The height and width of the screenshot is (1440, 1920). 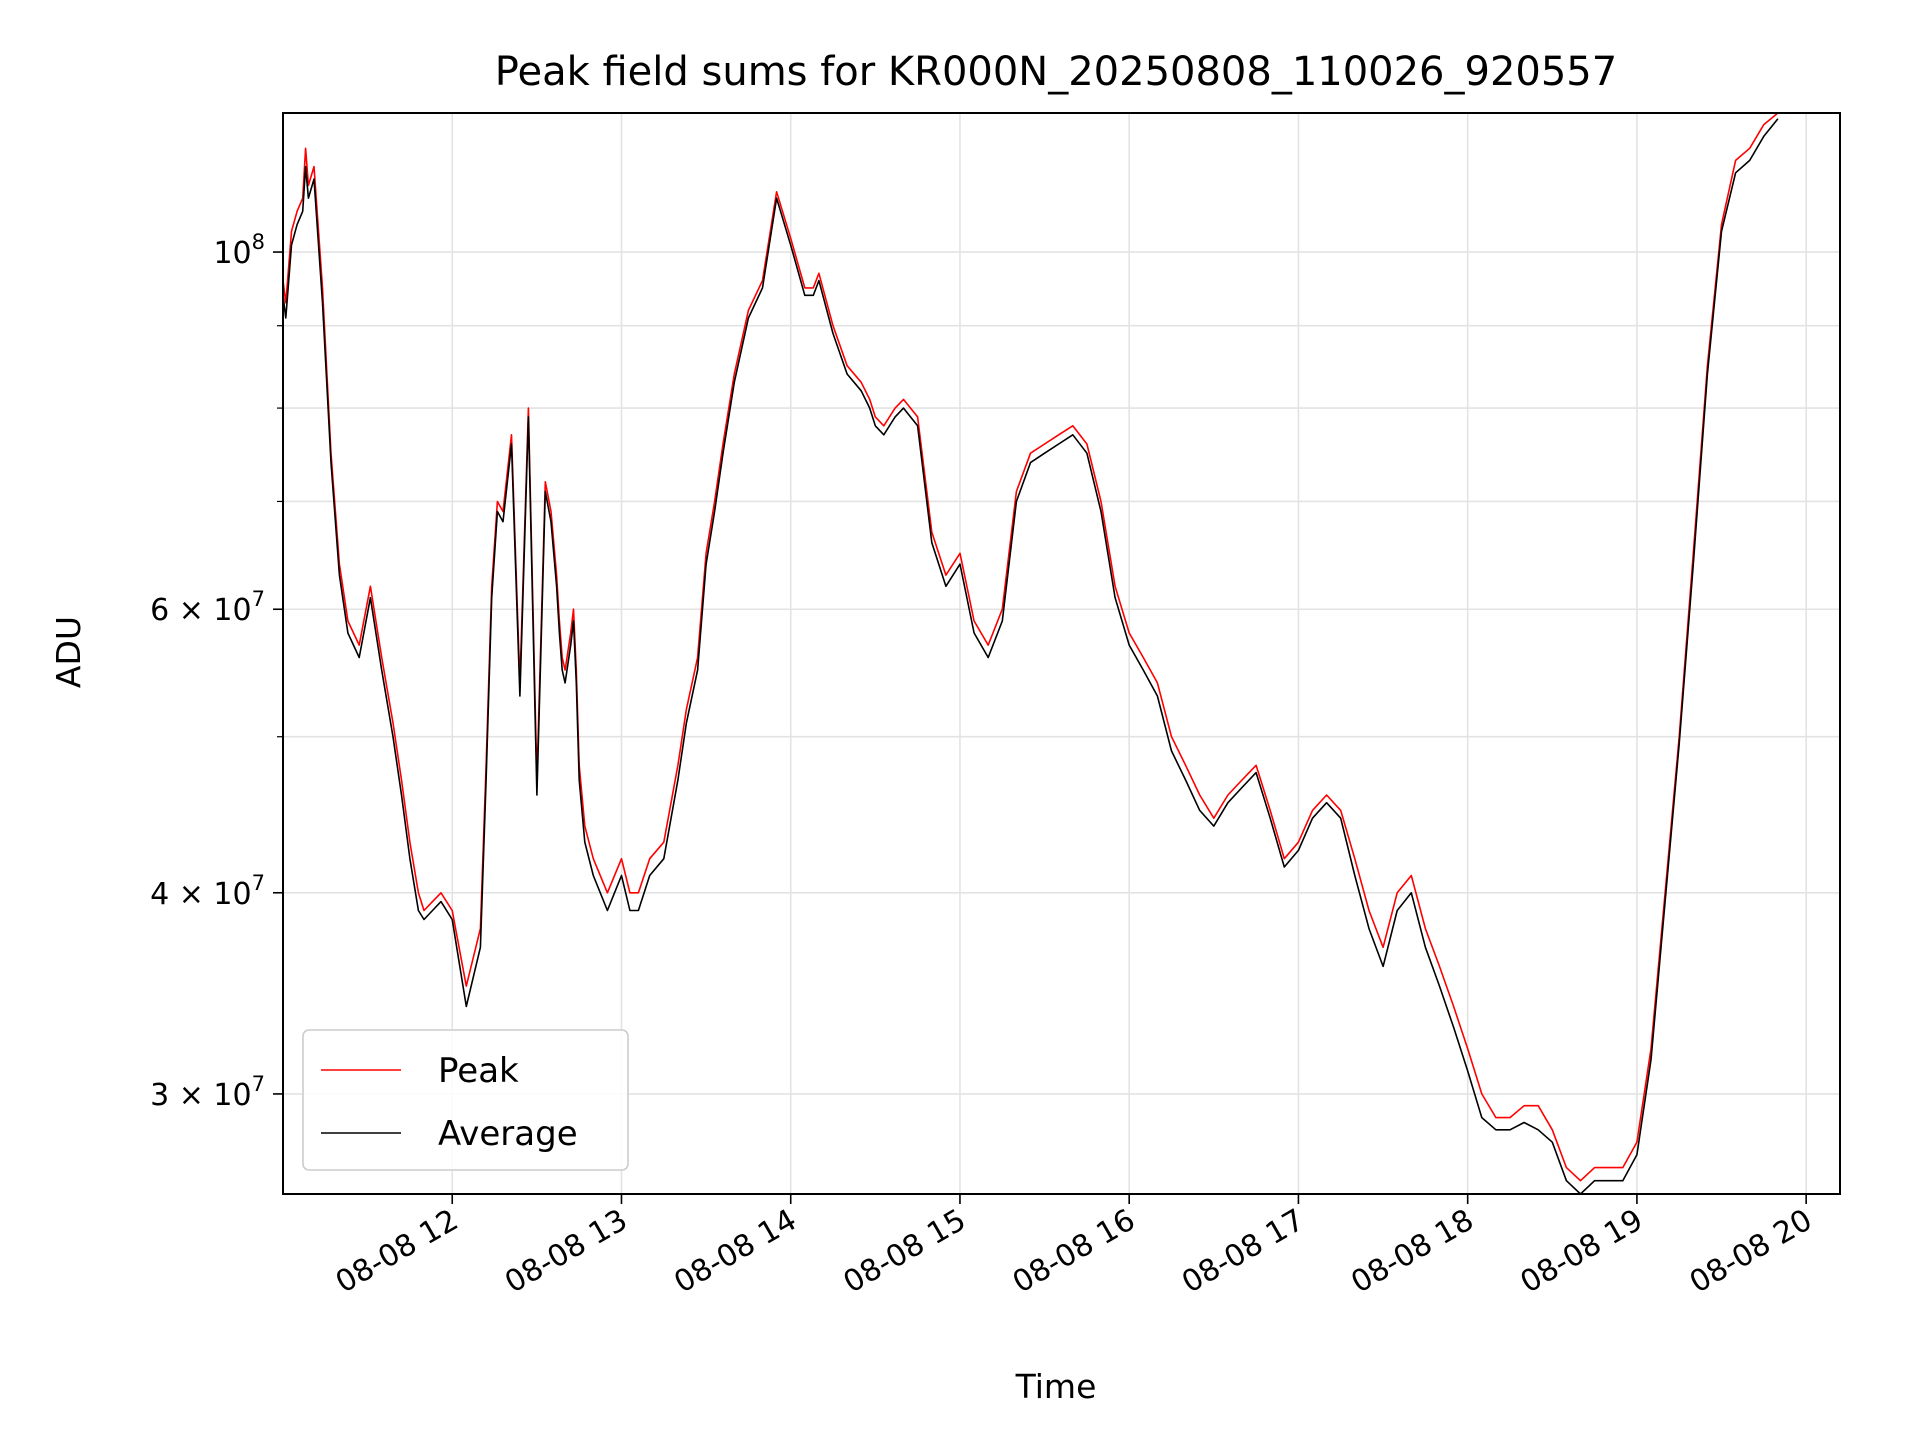 I want to click on legend-label-average: Average, so click(x=508, y=1134).